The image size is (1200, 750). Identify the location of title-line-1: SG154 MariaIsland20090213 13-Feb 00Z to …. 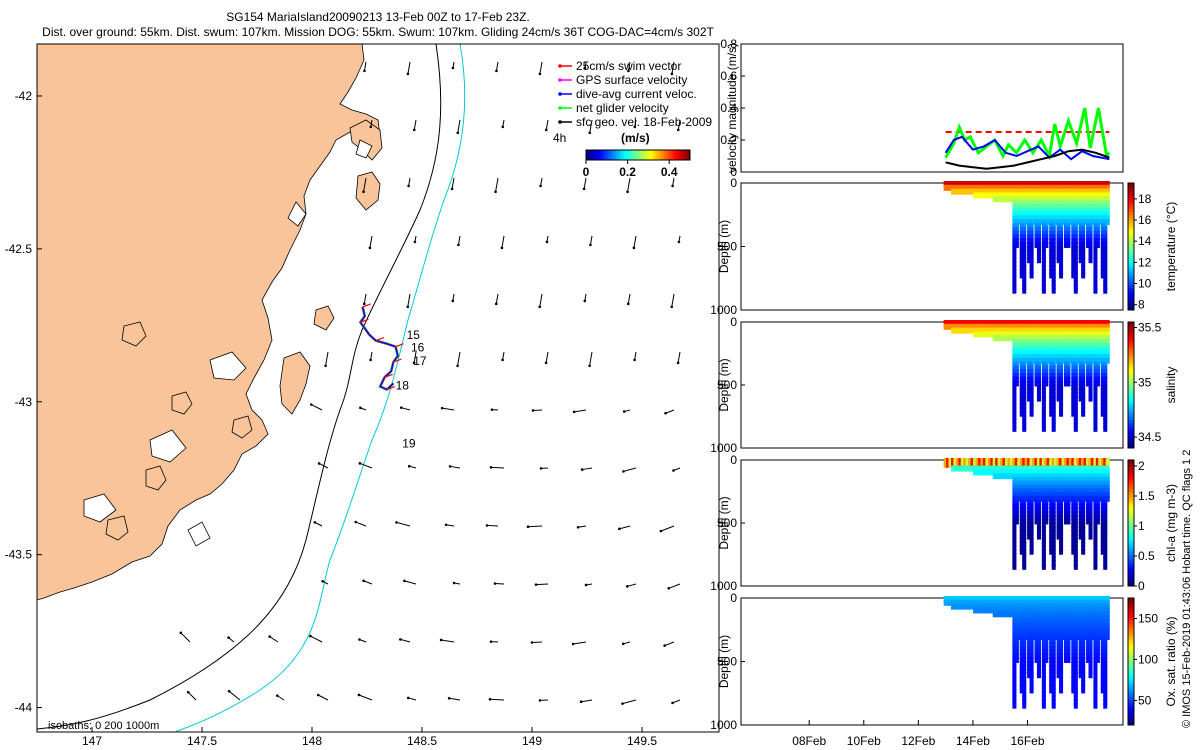
(378, 17).